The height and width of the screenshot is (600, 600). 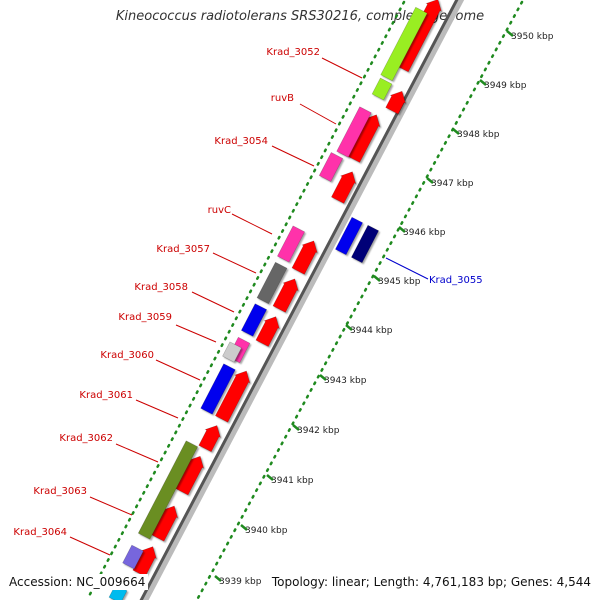 What do you see at coordinates (371, 331) in the screenshot?
I see `kbp-label: 3944 kbp` at bounding box center [371, 331].